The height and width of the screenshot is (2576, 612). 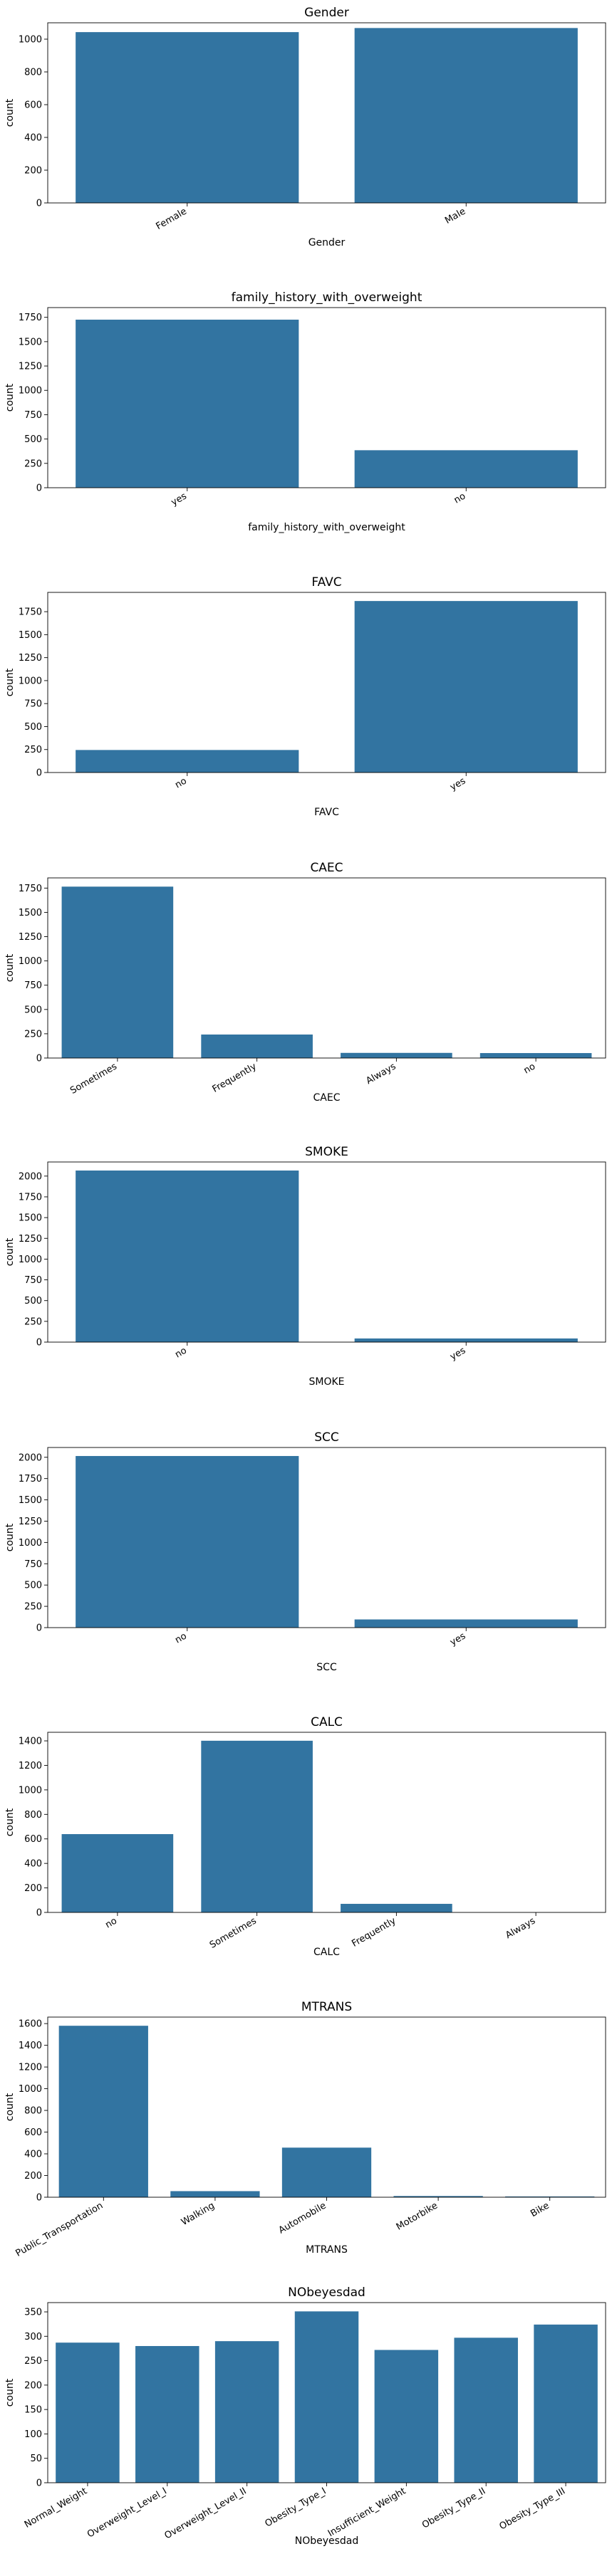 What do you see at coordinates (327, 2541) in the screenshot?
I see `x-axis-label: NObeyesdad` at bounding box center [327, 2541].